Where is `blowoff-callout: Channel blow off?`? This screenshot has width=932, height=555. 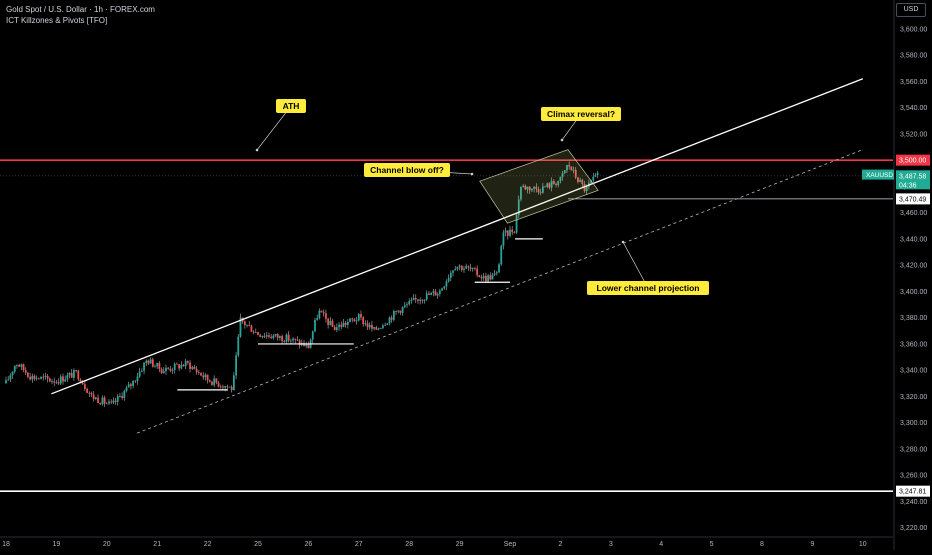 blowoff-callout: Channel blow off? is located at coordinates (407, 170).